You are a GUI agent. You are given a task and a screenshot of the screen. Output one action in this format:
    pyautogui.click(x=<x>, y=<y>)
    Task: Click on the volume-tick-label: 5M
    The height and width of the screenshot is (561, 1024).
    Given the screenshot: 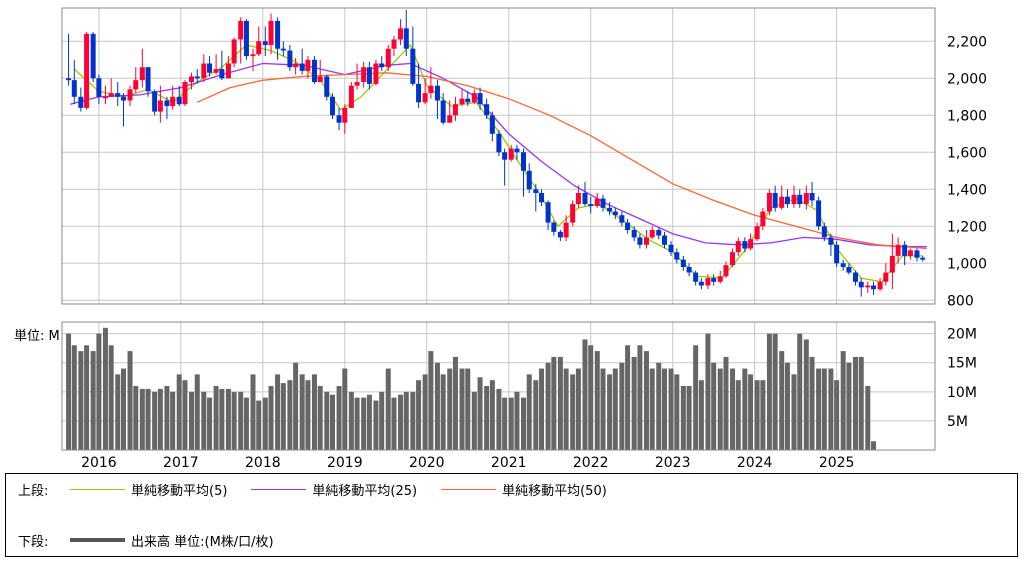 What is the action you would take?
    pyautogui.click(x=957, y=422)
    